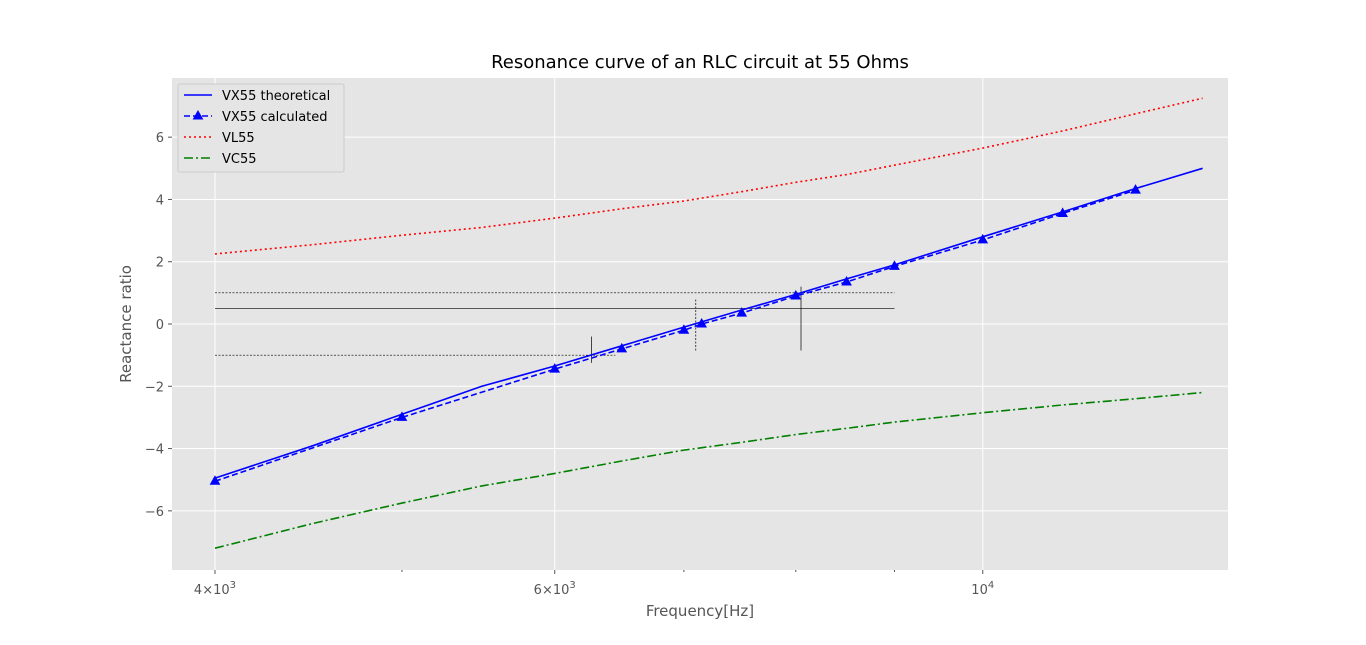 This screenshot has width=1366, height=645. Describe the element at coordinates (154, 450) in the screenshot. I see `y-tick-label: −4` at that location.